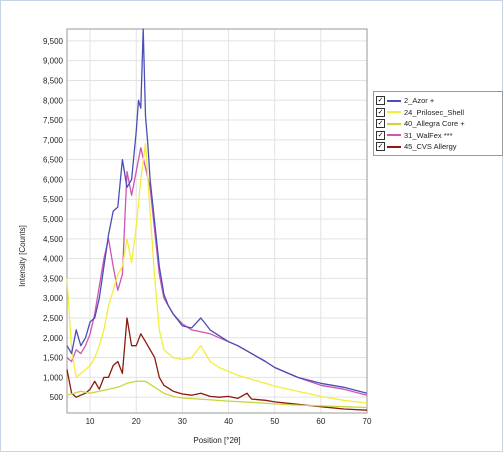 The width and height of the screenshot is (503, 453). Describe the element at coordinates (53, 80) in the screenshot. I see `y-tick-label: 8,500` at that location.